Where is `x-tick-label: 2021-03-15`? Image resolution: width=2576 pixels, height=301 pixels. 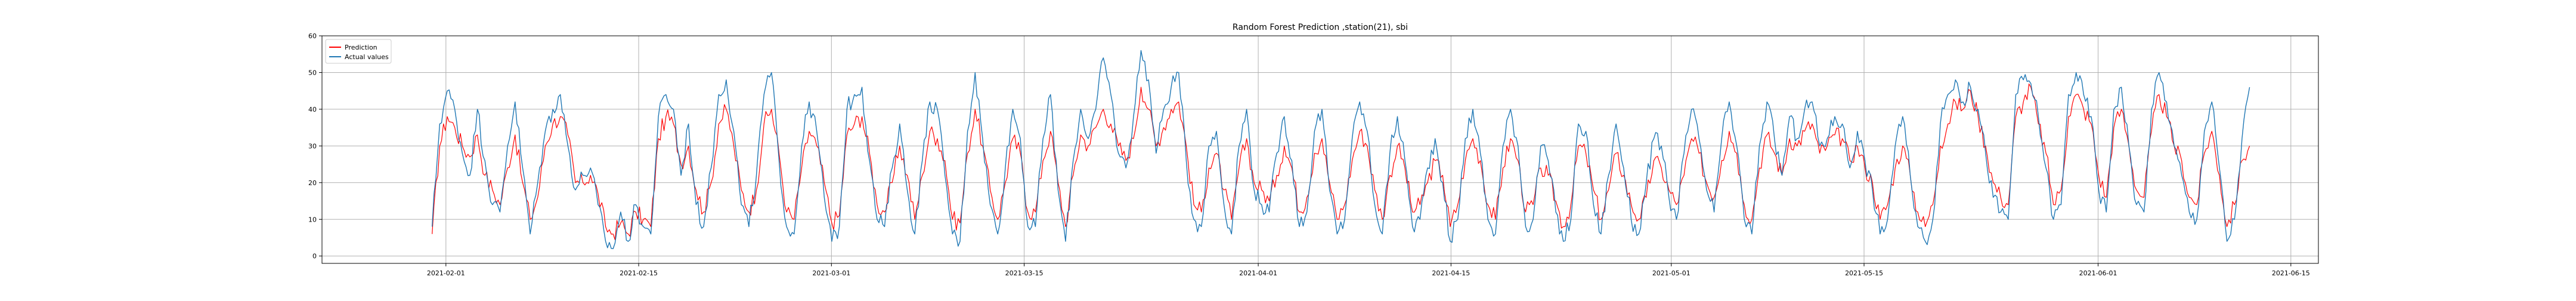 x-tick-label: 2021-03-15 is located at coordinates (1024, 273).